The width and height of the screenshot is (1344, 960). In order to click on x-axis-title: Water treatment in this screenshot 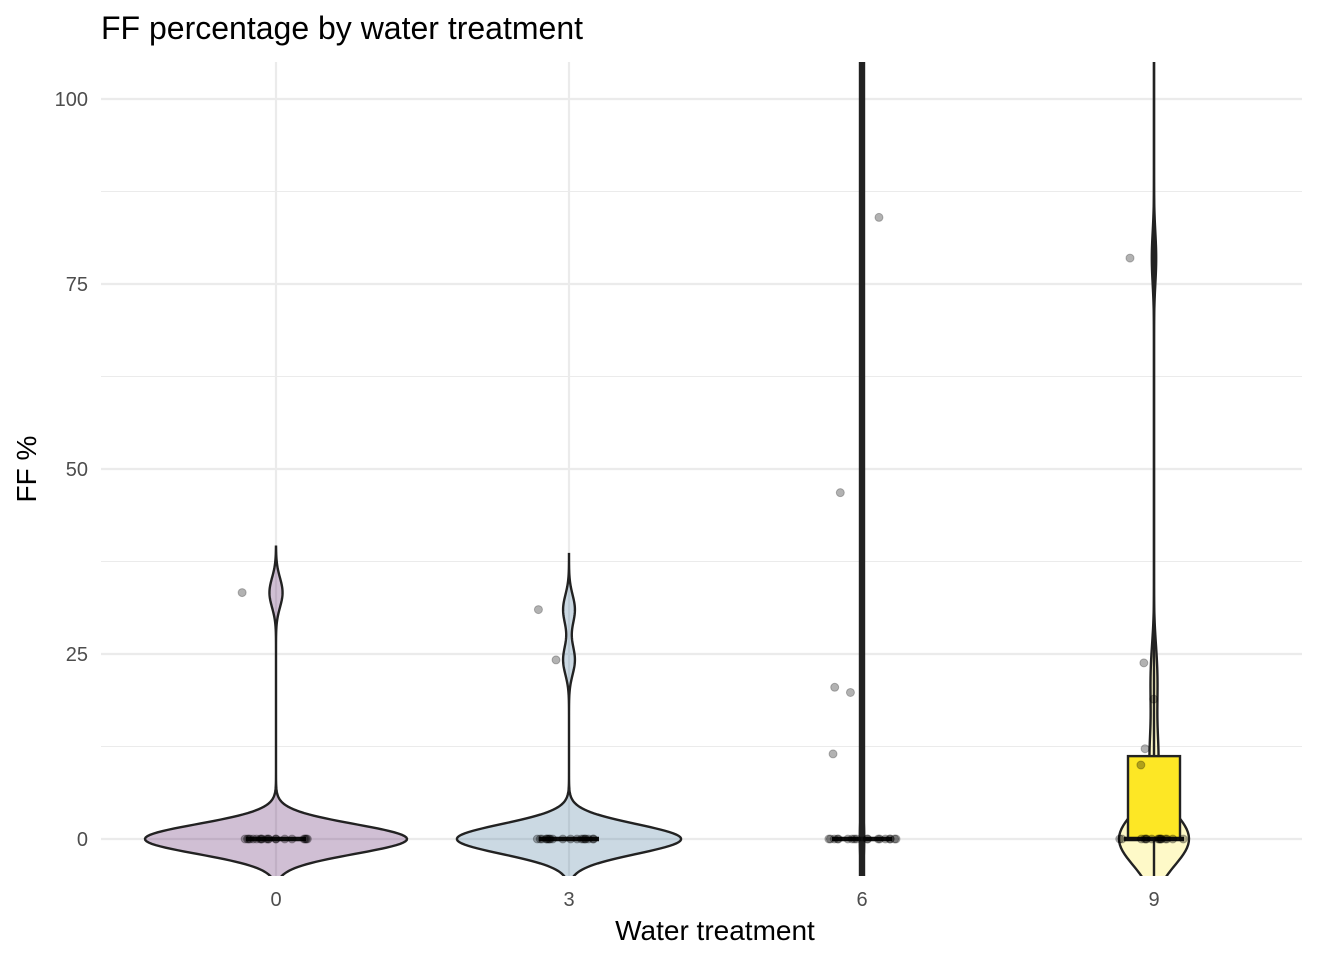, I will do `click(715, 930)`.